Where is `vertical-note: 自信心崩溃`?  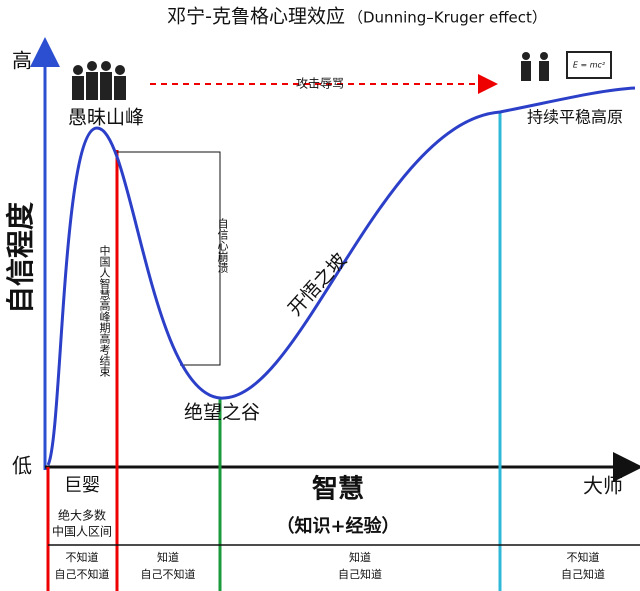 vertical-note: 自信心崩溃 is located at coordinates (222, 246).